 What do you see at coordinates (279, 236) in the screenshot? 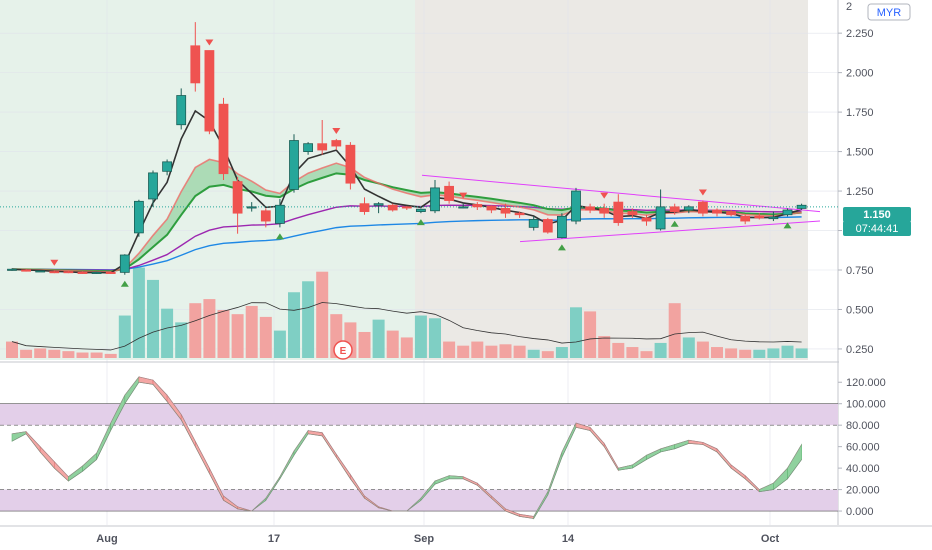
I see `buy-arrow-icon` at bounding box center [279, 236].